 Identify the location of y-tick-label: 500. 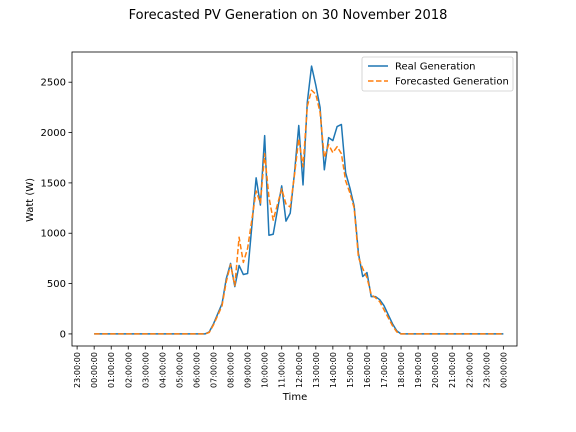
(56, 284).